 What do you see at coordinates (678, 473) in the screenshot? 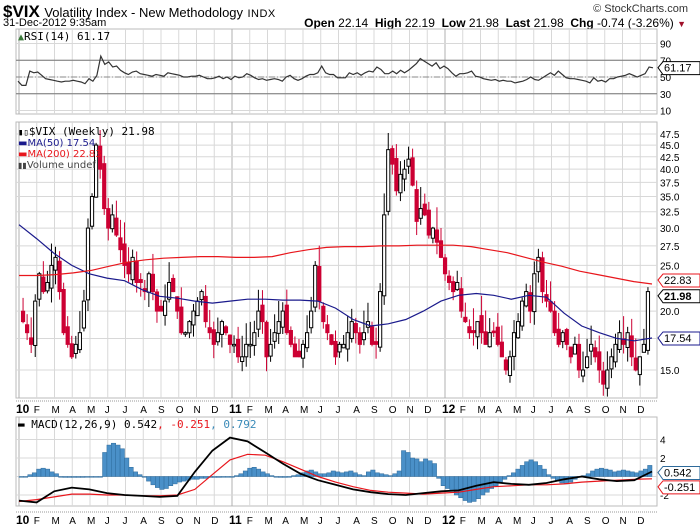
I see `svg-text: 0.542` at bounding box center [678, 473].